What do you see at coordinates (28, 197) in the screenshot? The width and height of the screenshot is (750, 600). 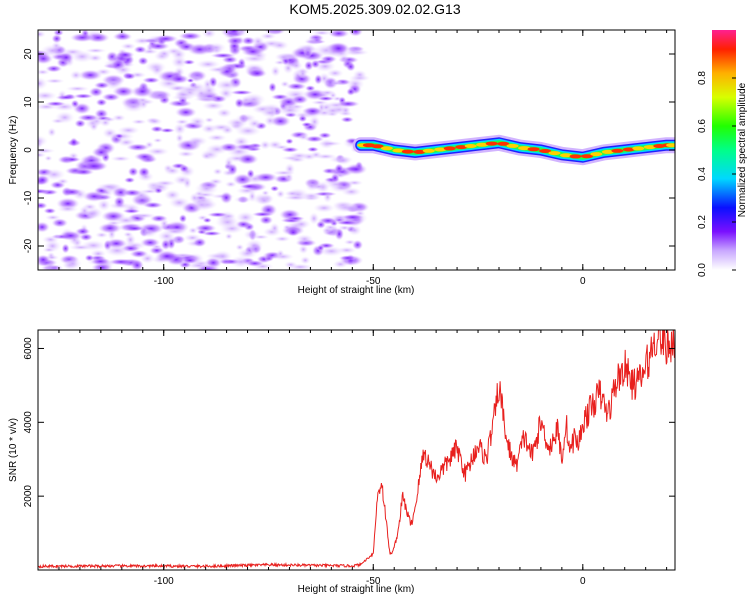 I see `y-tick-label: -10` at bounding box center [28, 197].